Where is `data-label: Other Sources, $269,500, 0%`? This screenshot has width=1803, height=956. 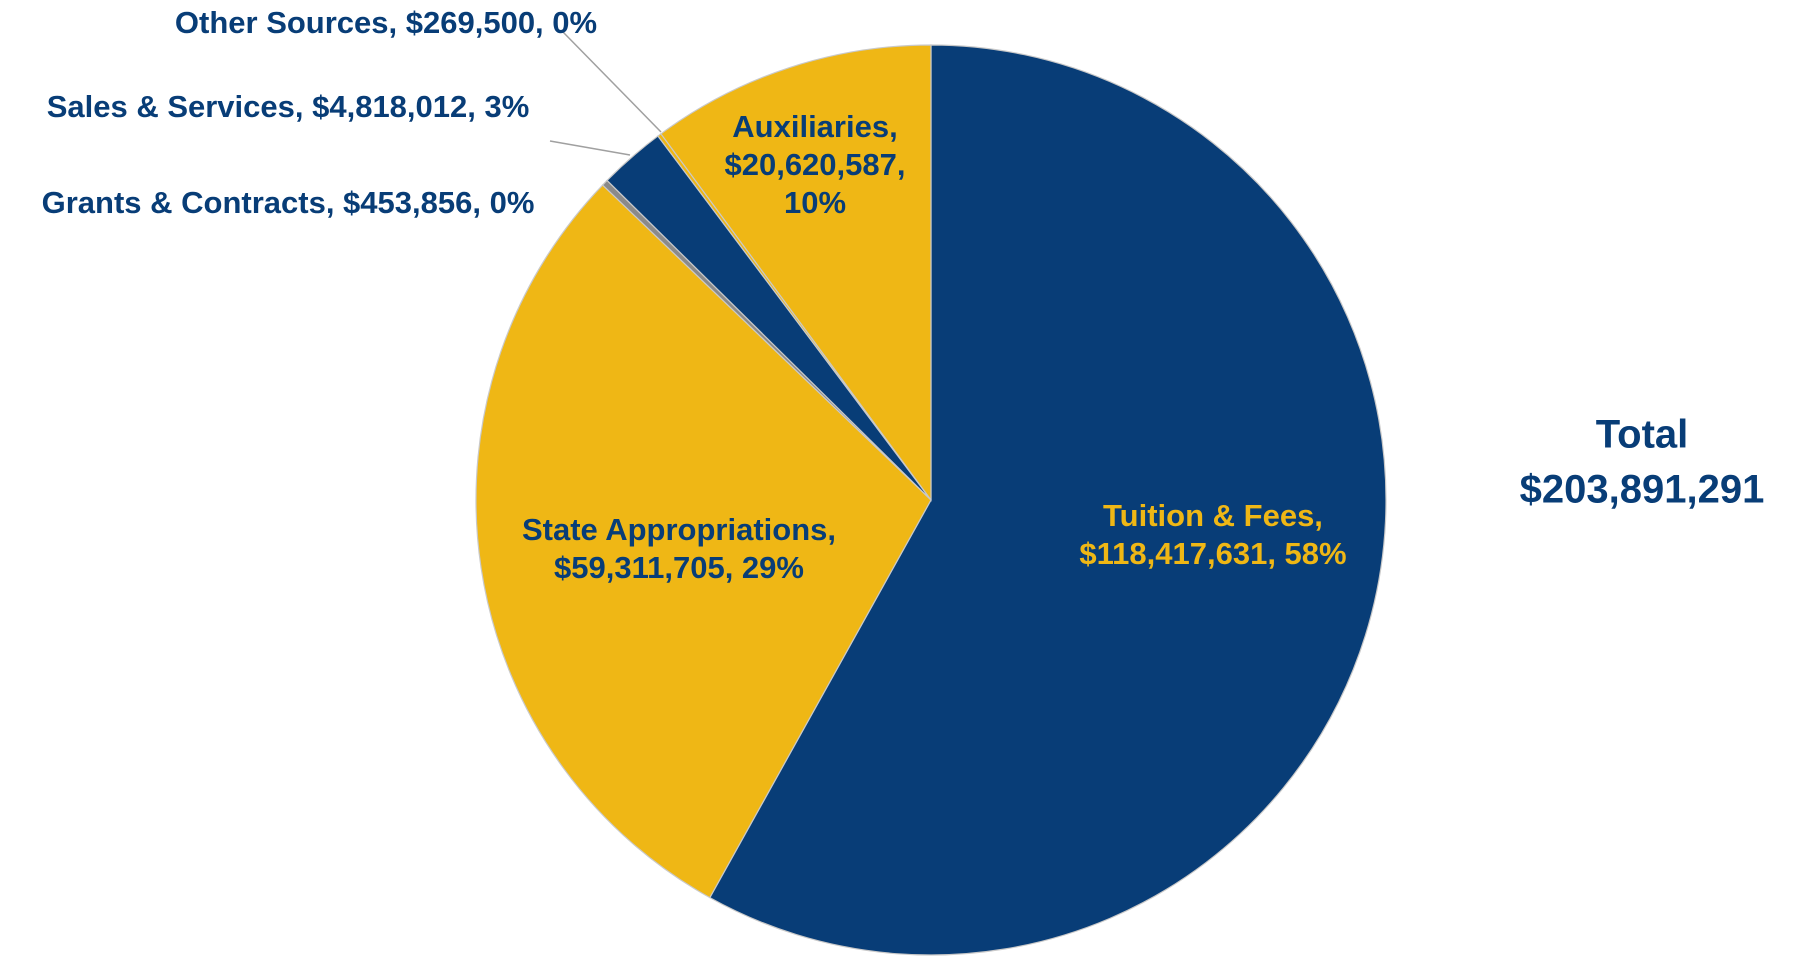
data-label: Other Sources, $269,500, 0% is located at coordinates (386, 22).